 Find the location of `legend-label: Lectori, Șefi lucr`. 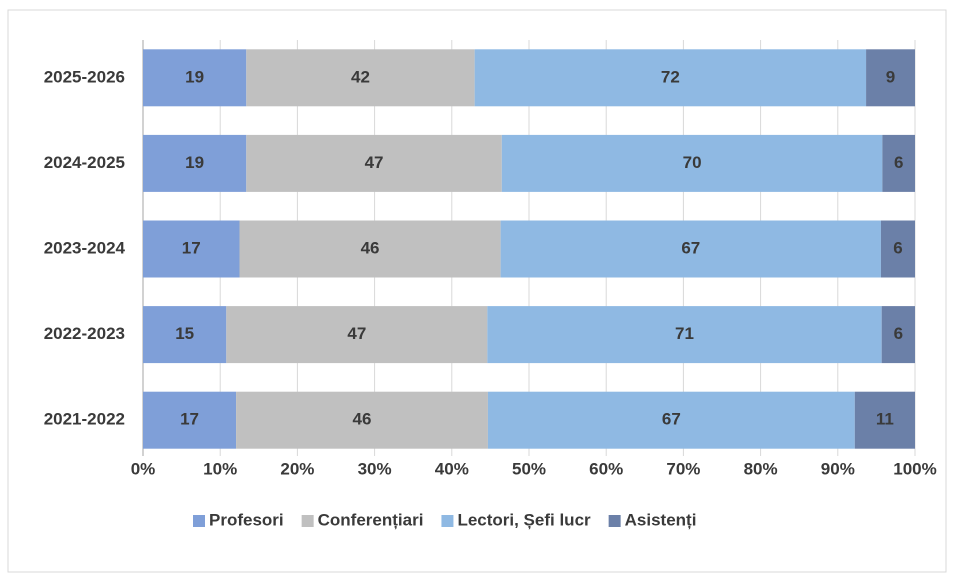

legend-label: Lectori, Șefi lucr is located at coordinates (524, 519).